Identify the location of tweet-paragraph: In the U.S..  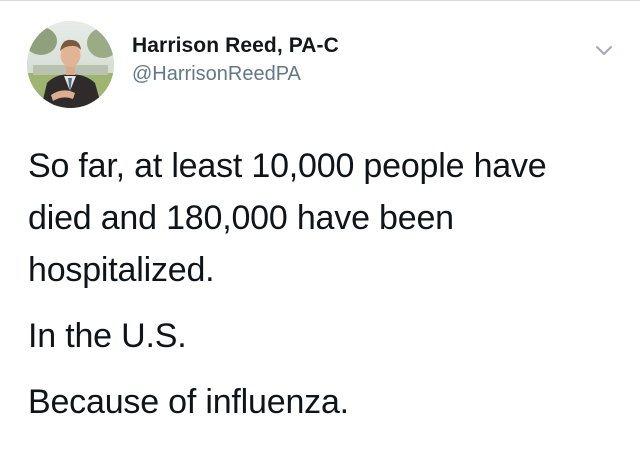
(107, 336).